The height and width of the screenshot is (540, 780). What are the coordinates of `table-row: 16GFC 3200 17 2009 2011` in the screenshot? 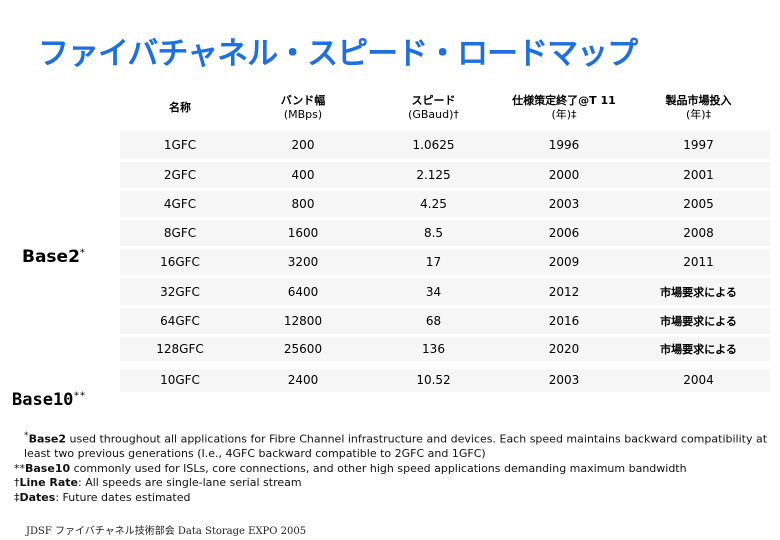 It's located at (445, 263).